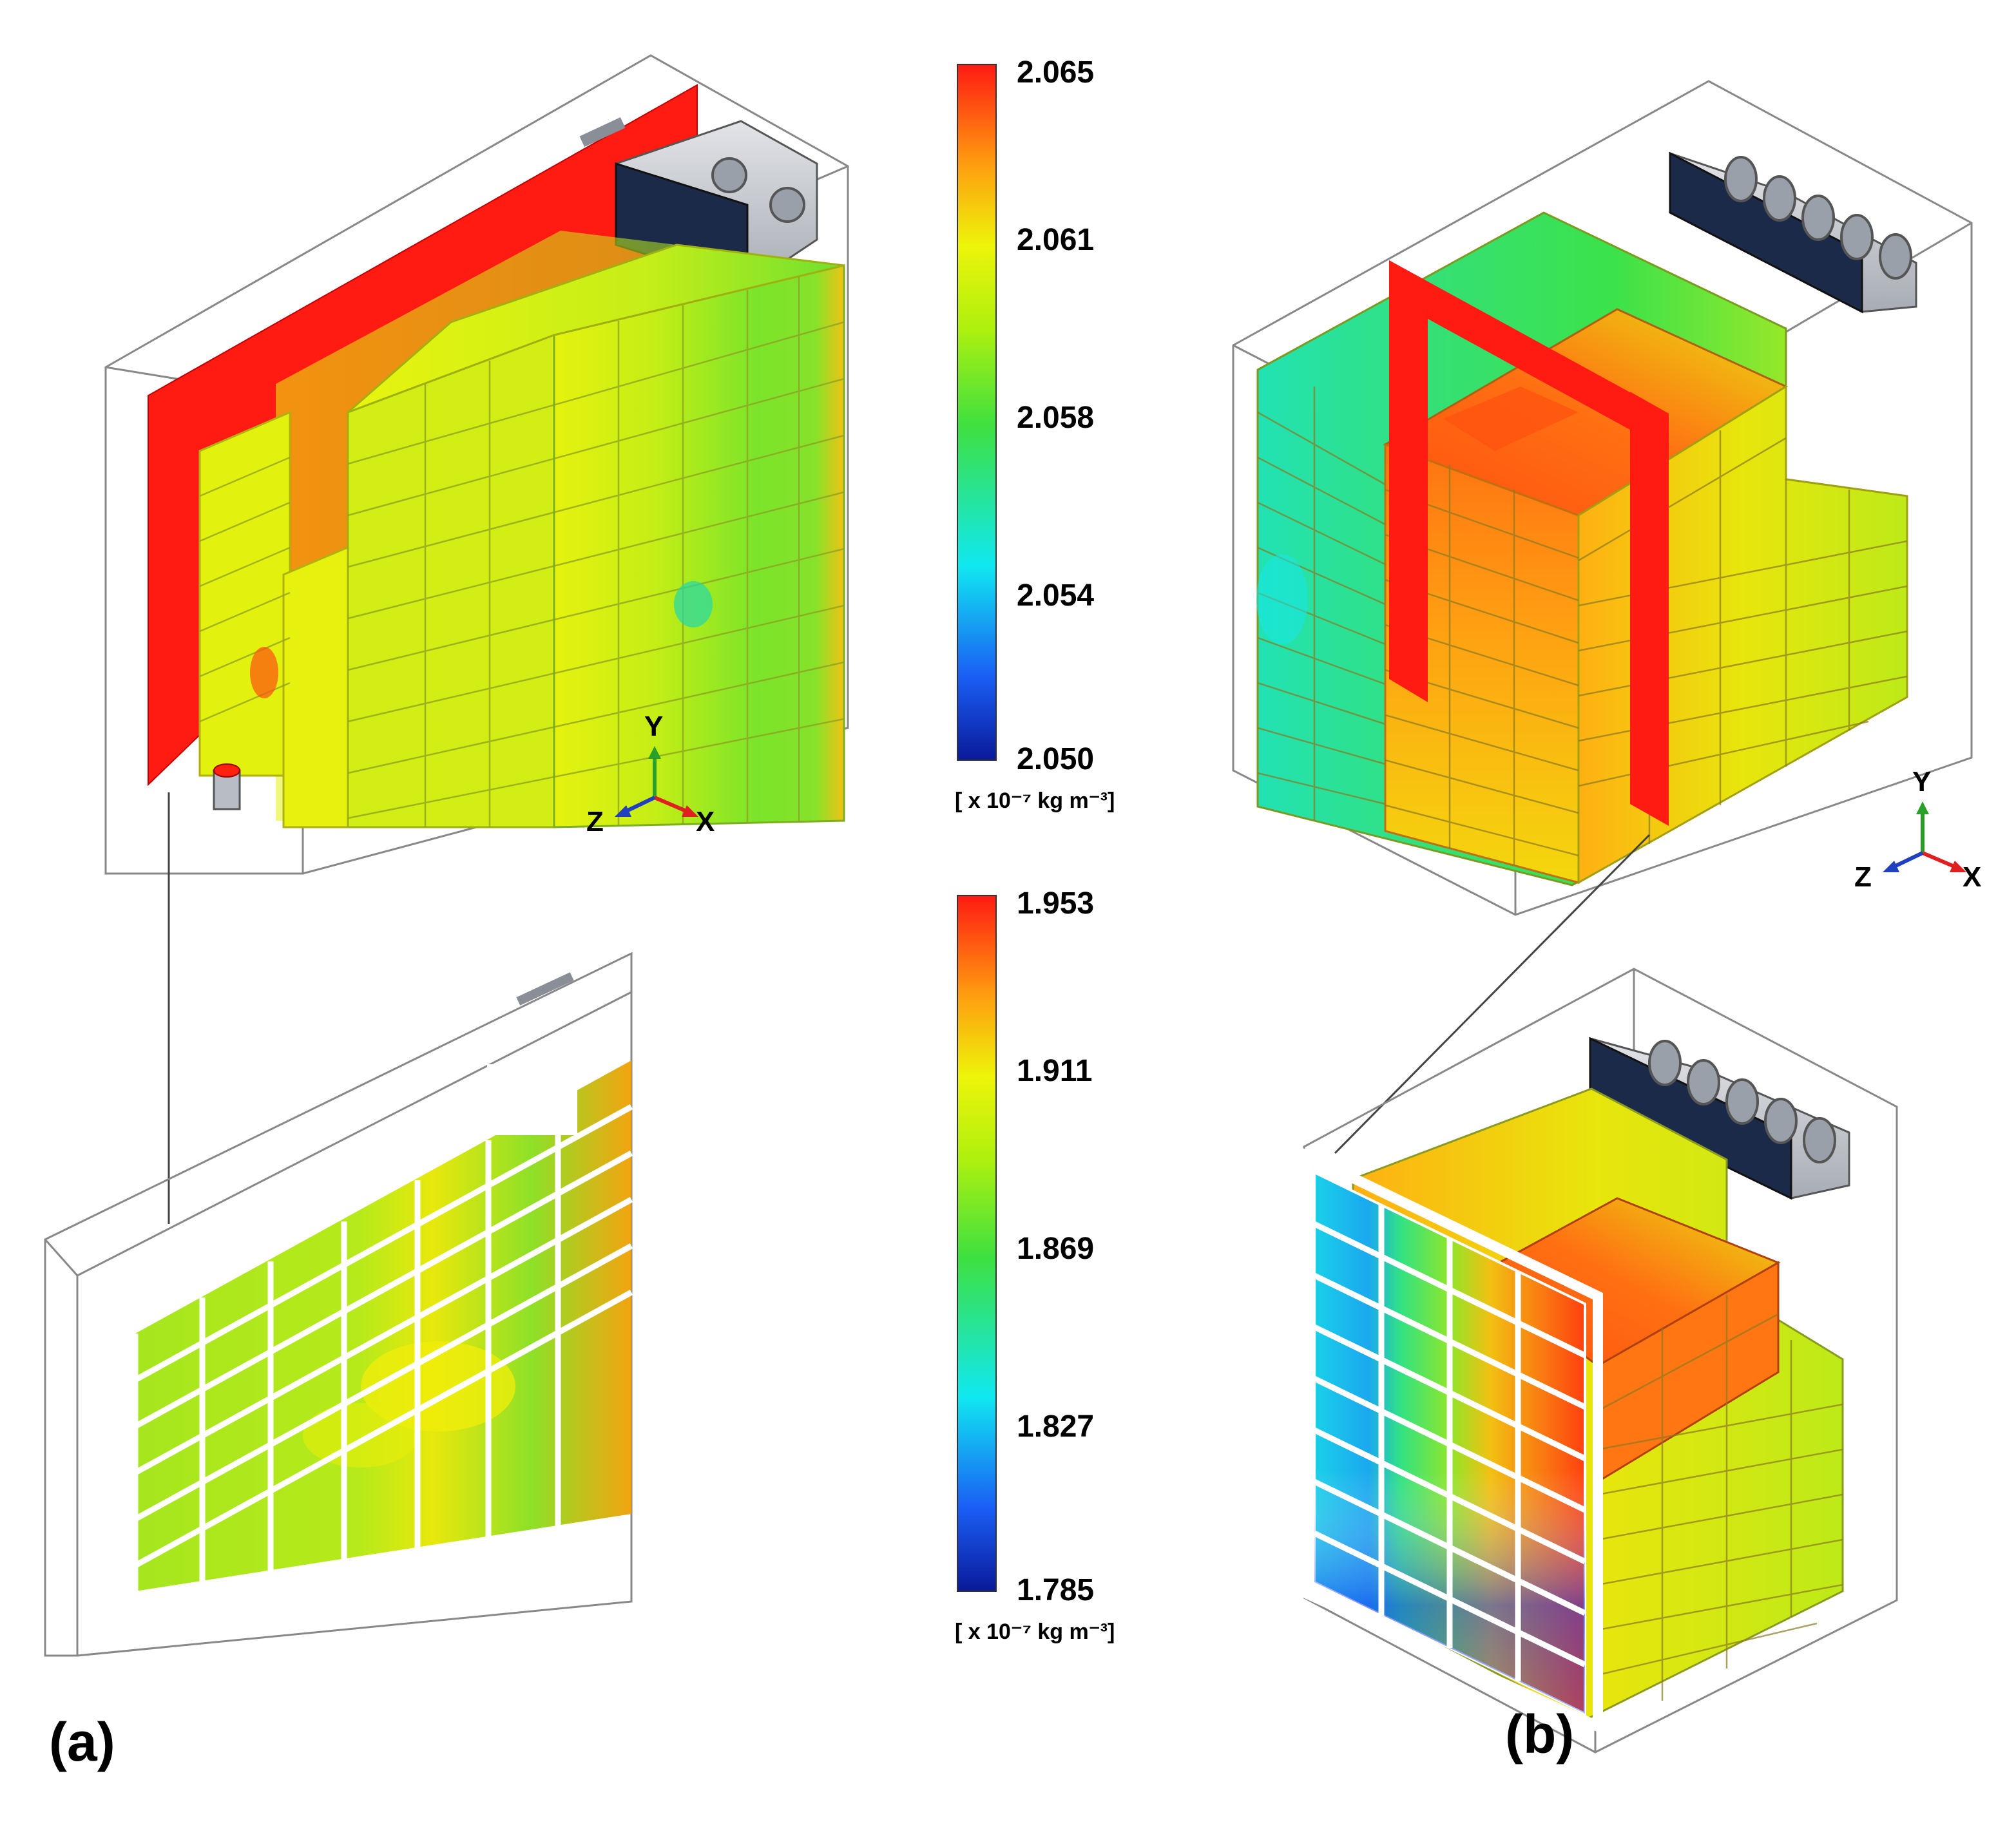 This screenshot has width=2016, height=1836. Describe the element at coordinates (1055, 759) in the screenshot. I see `colorbar-top-tick: 2.050` at that location.